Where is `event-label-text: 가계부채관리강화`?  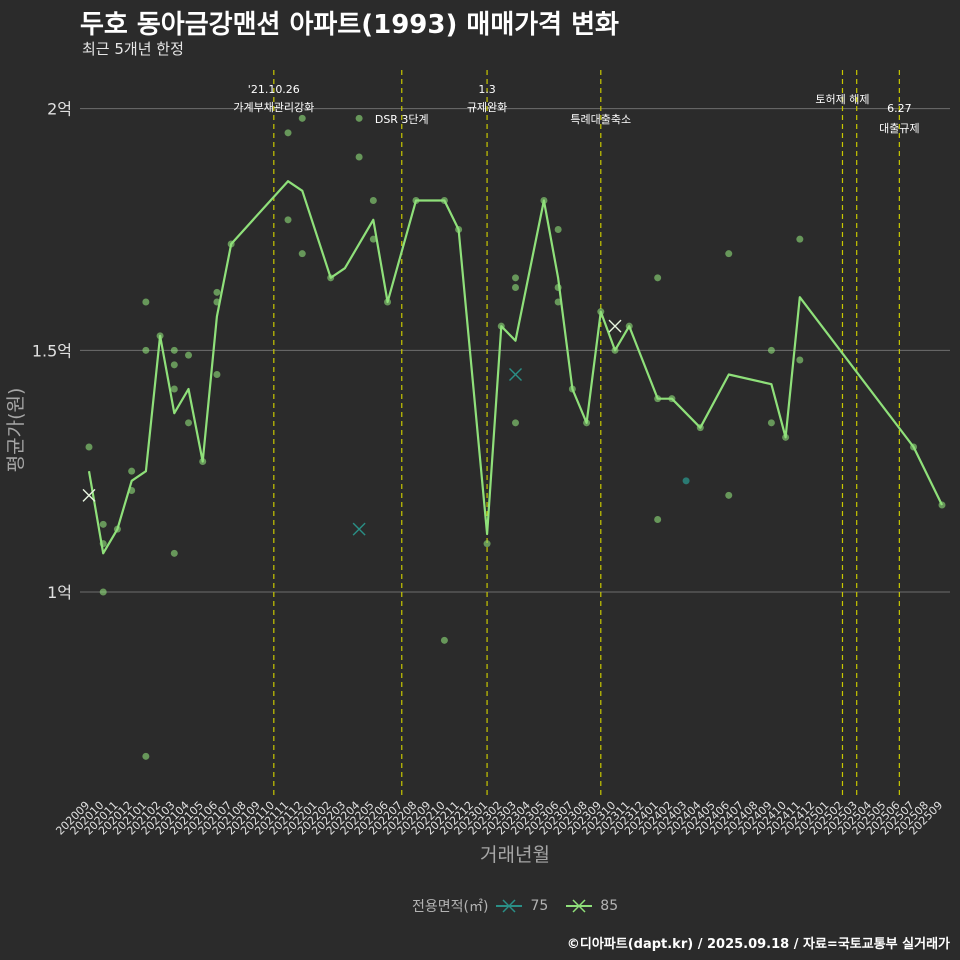 event-label-text: 가계부채관리강화 is located at coordinates (273, 107).